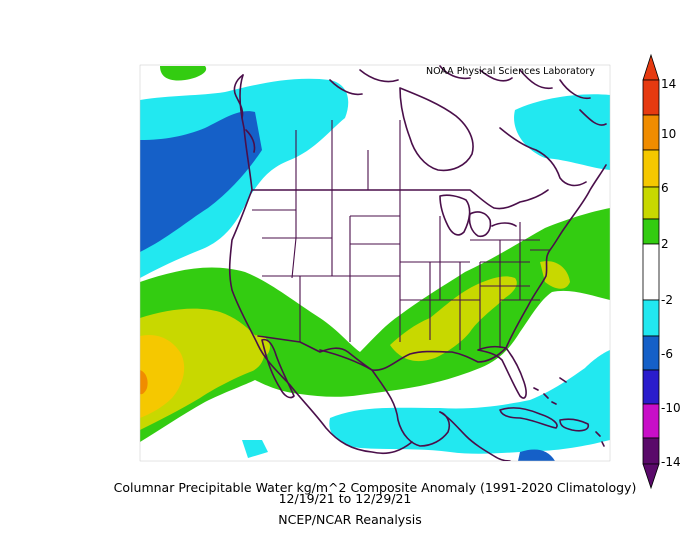 Image resolution: width=700 pixels, height=542 pixels. I want to click on state-lines-west, so click(326, 266).